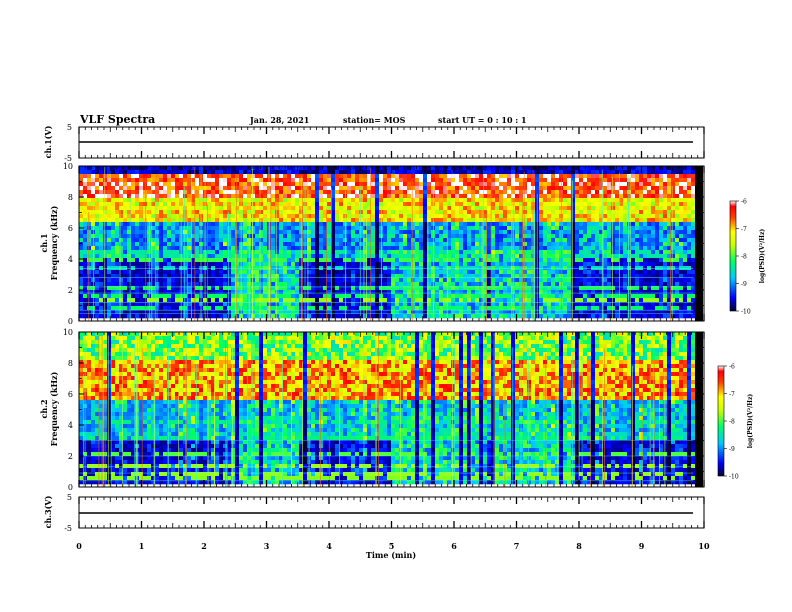 This screenshot has width=792, height=612. I want to click on ch1-waveform-ytick-top: 5, so click(69, 127).